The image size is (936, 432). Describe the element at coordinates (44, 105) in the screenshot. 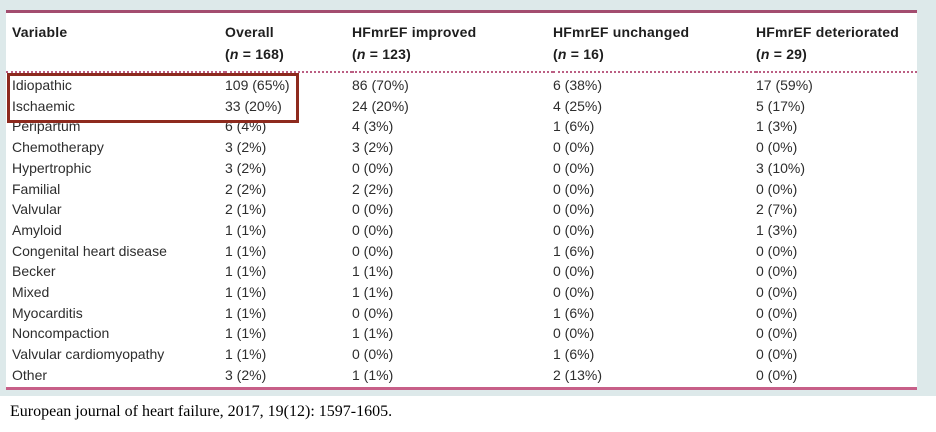

I see `row-label: Ischaemic` at that location.